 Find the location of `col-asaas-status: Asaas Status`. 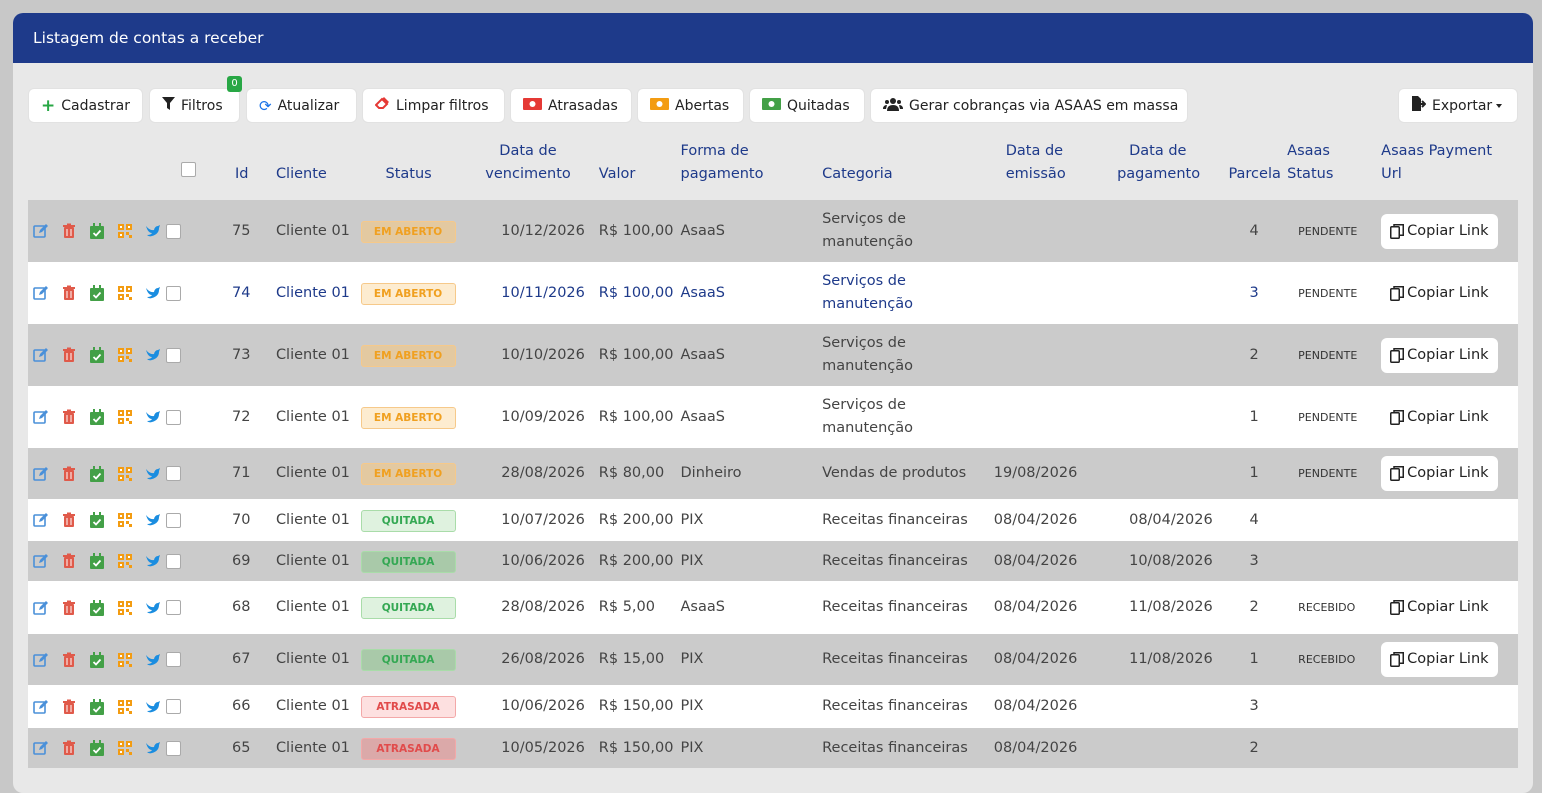

col-asaas-status: Asaas Status is located at coordinates (1334, 170).